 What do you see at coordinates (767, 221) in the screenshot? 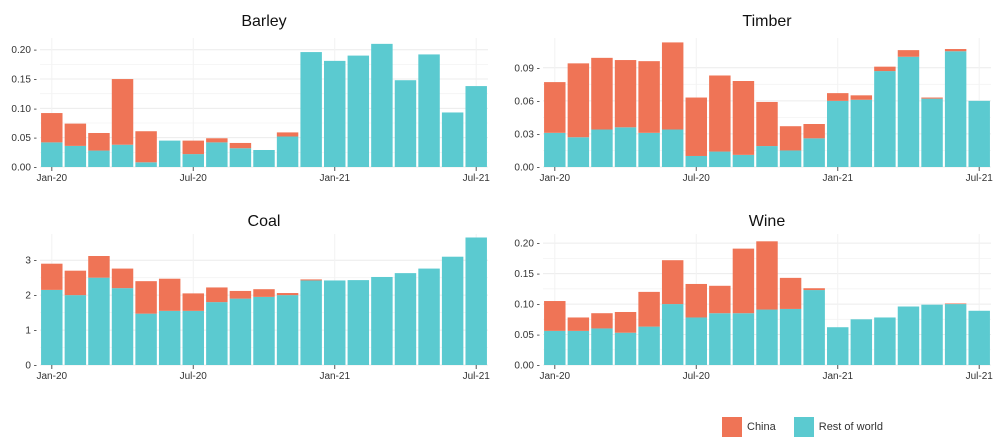
I see `wine-title: Wine` at bounding box center [767, 221].